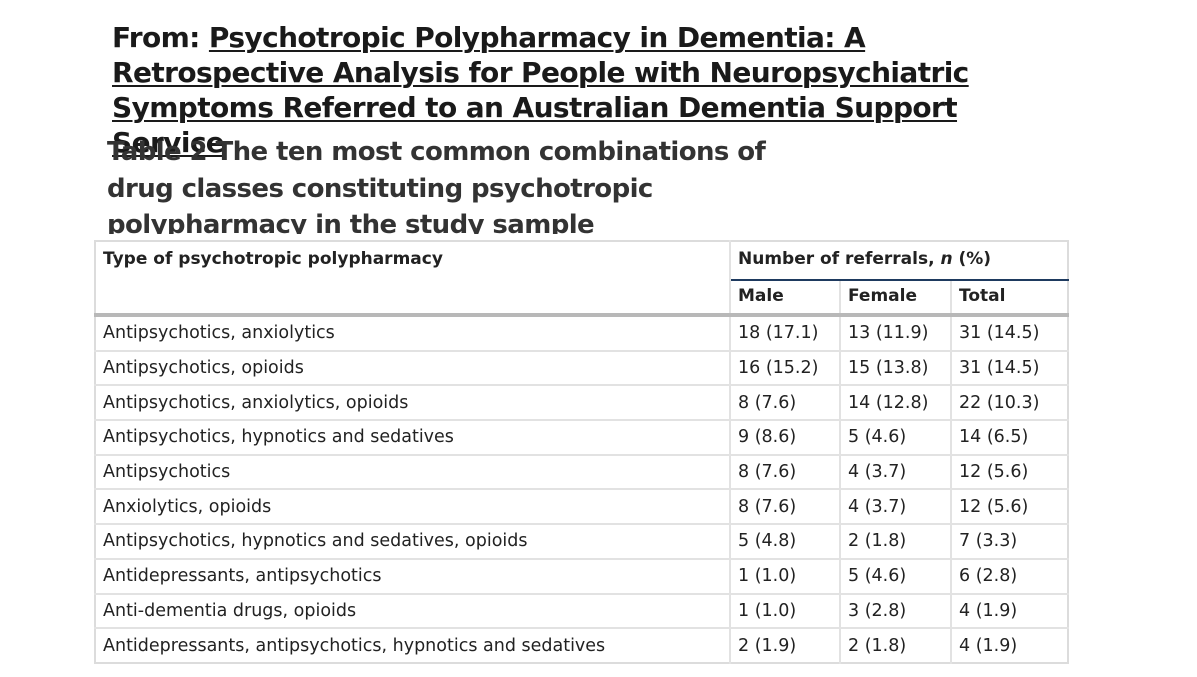 The height and width of the screenshot is (677, 1197). I want to click on cell-type: Antipsychotics, hypnotics and sedatives, so click(413, 437).